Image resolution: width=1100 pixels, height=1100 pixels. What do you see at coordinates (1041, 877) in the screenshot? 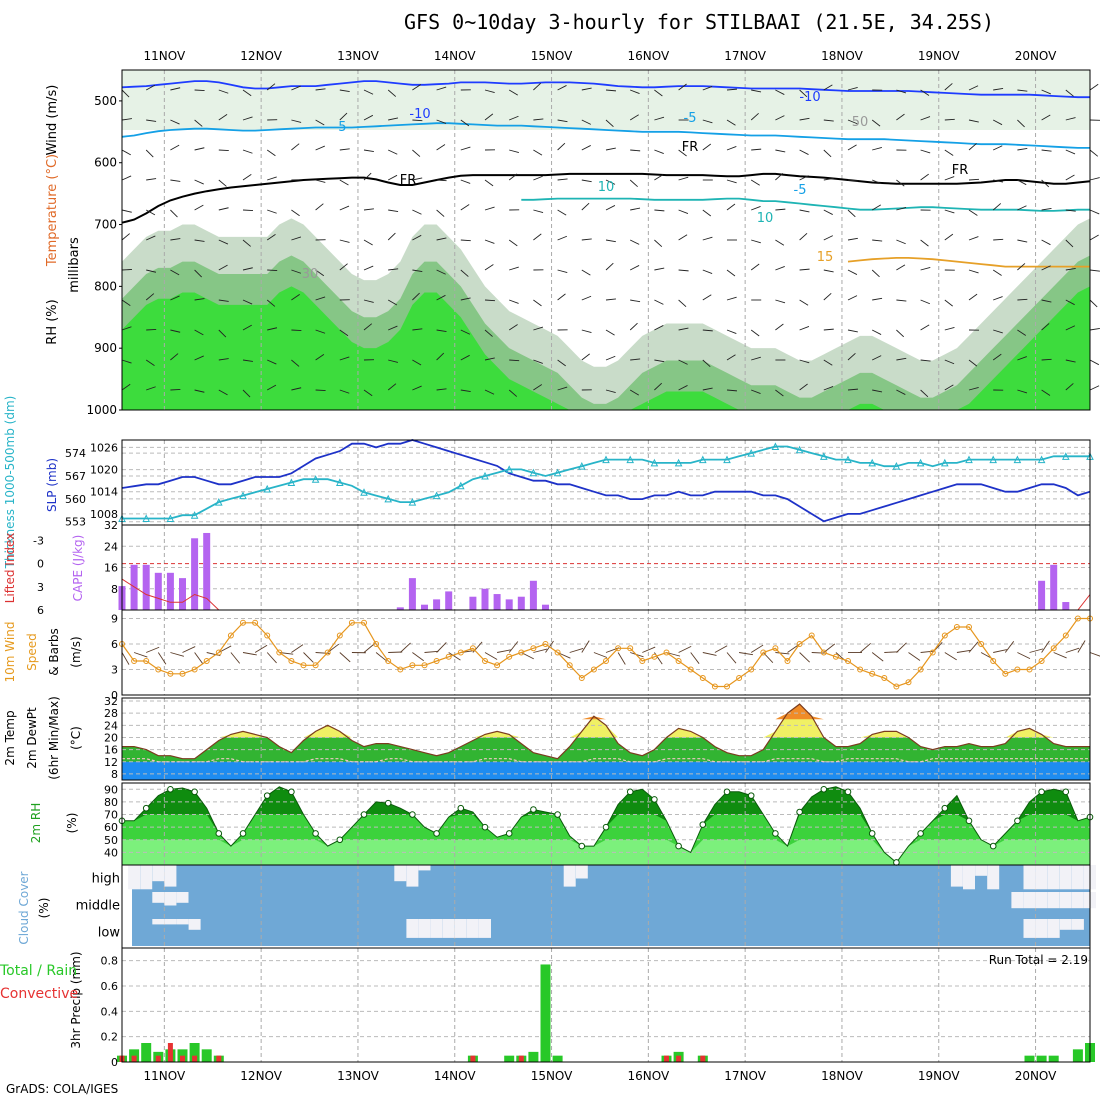
I see `cloud-clear-high` at bounding box center [1041, 877].